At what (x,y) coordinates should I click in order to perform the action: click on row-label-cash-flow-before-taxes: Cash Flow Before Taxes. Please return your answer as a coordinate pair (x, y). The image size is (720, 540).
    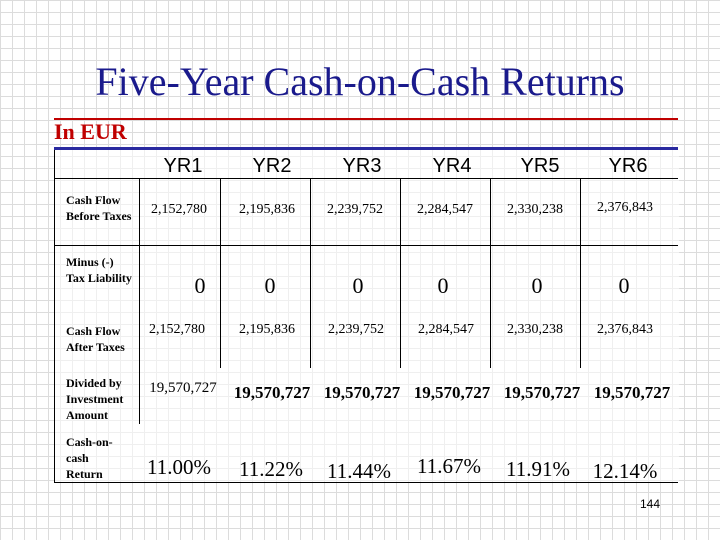
    Looking at the image, I should click on (99, 208).